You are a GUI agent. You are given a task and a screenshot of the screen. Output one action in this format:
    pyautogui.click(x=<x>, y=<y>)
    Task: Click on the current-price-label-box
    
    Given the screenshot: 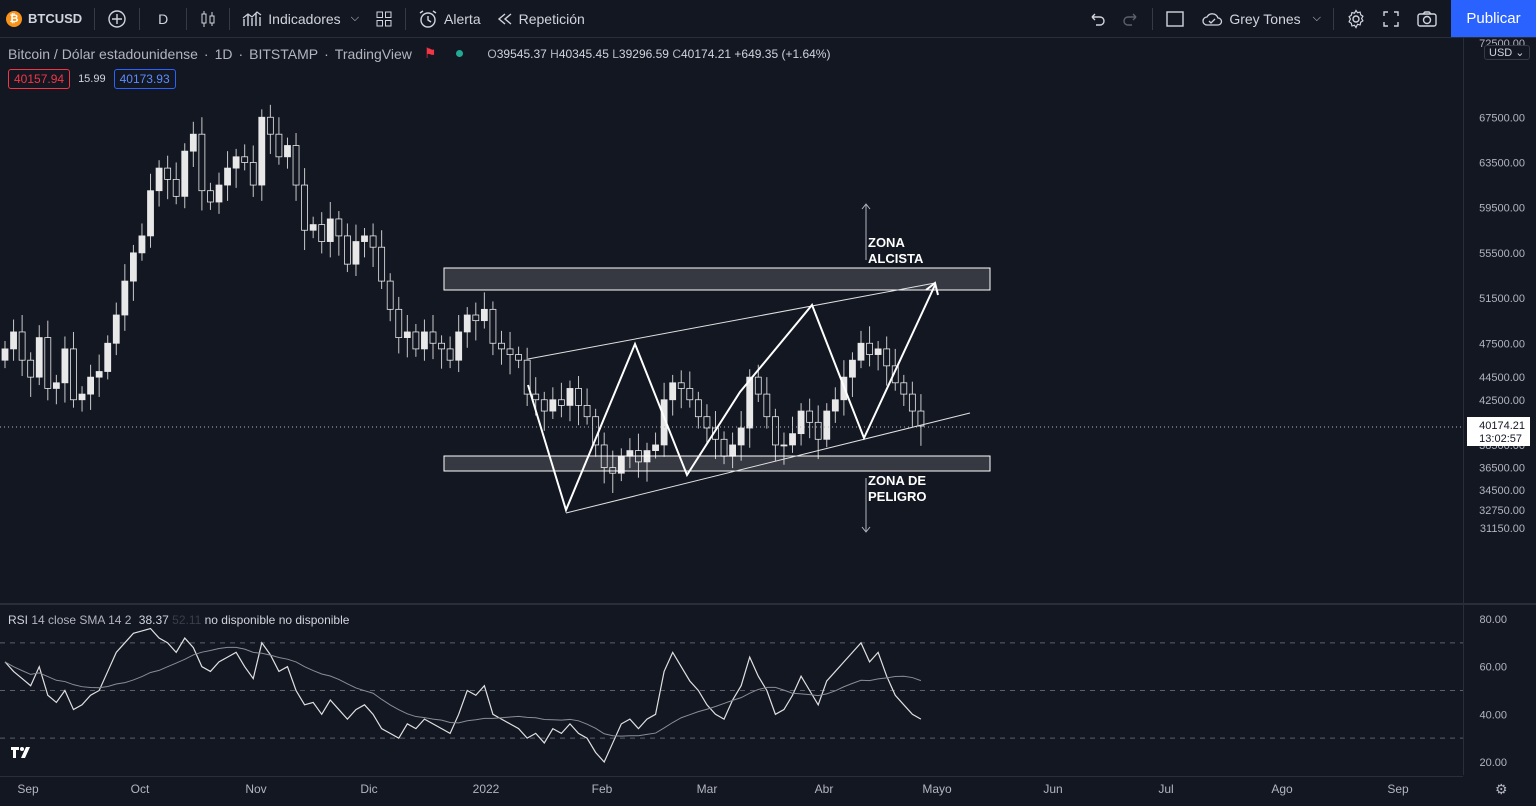 What is the action you would take?
    pyautogui.click(x=1498, y=431)
    